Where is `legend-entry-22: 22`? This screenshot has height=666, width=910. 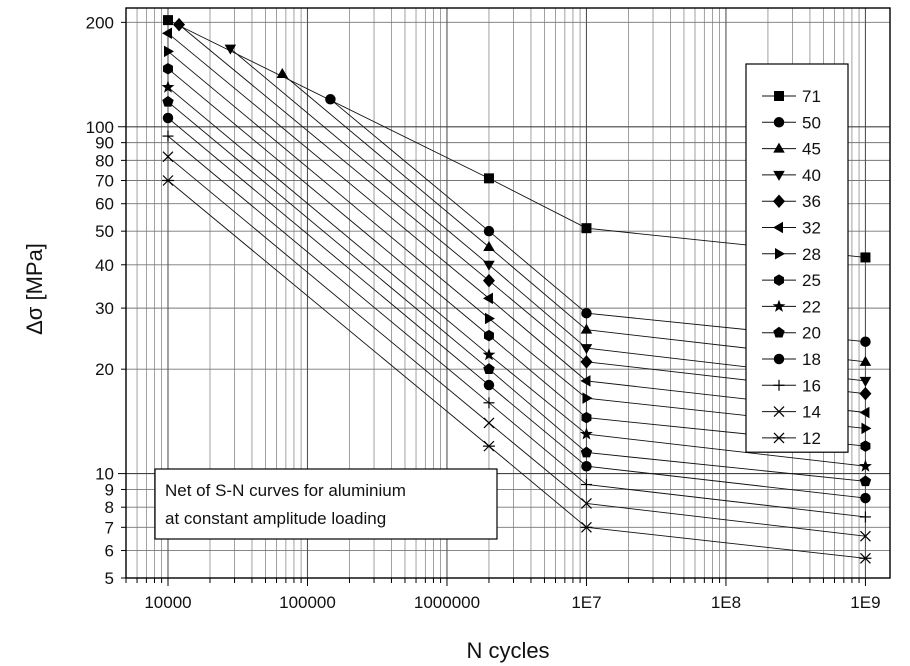 legend-entry-22: 22 is located at coordinates (791, 306).